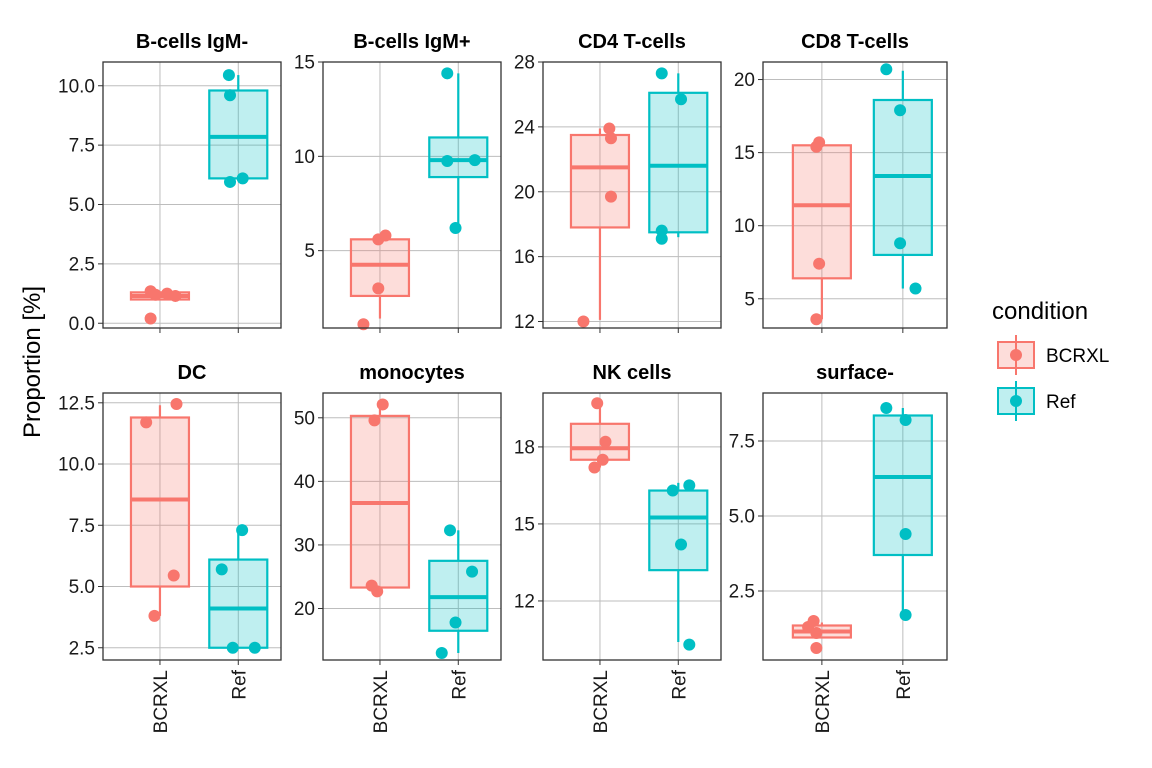  Describe the element at coordinates (412, 373) in the screenshot. I see `panel-title: monocytes` at that location.